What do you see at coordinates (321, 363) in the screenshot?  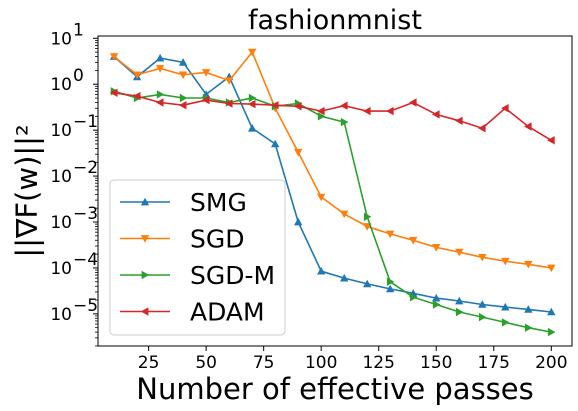 I see `x-tick-label: 100` at bounding box center [321, 363].